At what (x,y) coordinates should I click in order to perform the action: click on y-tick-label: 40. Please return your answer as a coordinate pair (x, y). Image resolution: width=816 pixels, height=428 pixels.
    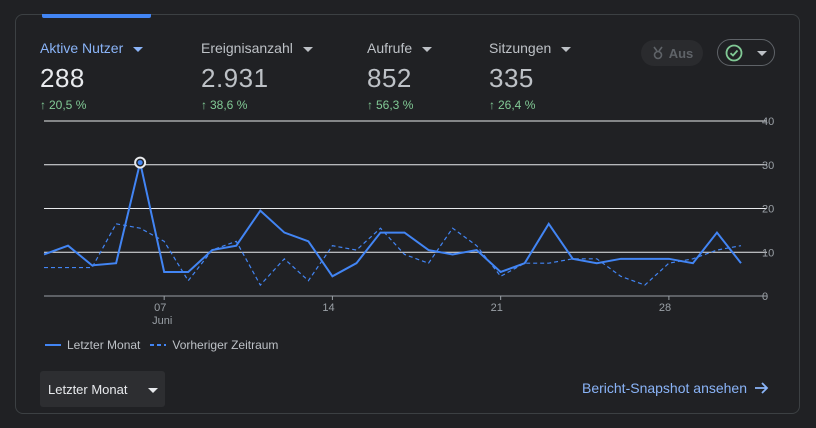
    Looking at the image, I should click on (768, 122).